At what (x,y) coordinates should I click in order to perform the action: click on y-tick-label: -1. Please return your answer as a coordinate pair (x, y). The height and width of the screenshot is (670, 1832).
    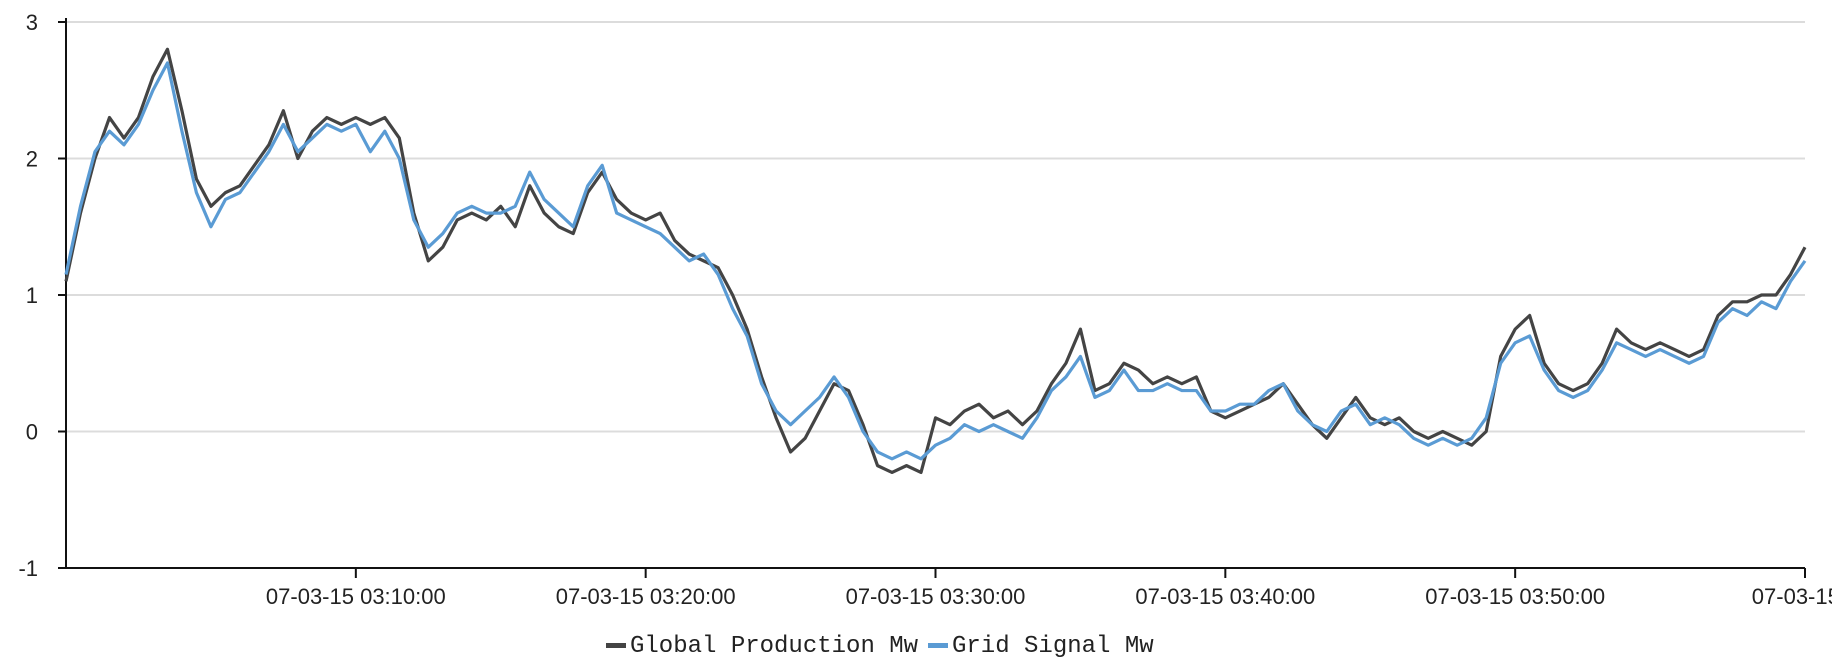
    Looking at the image, I should click on (28, 568).